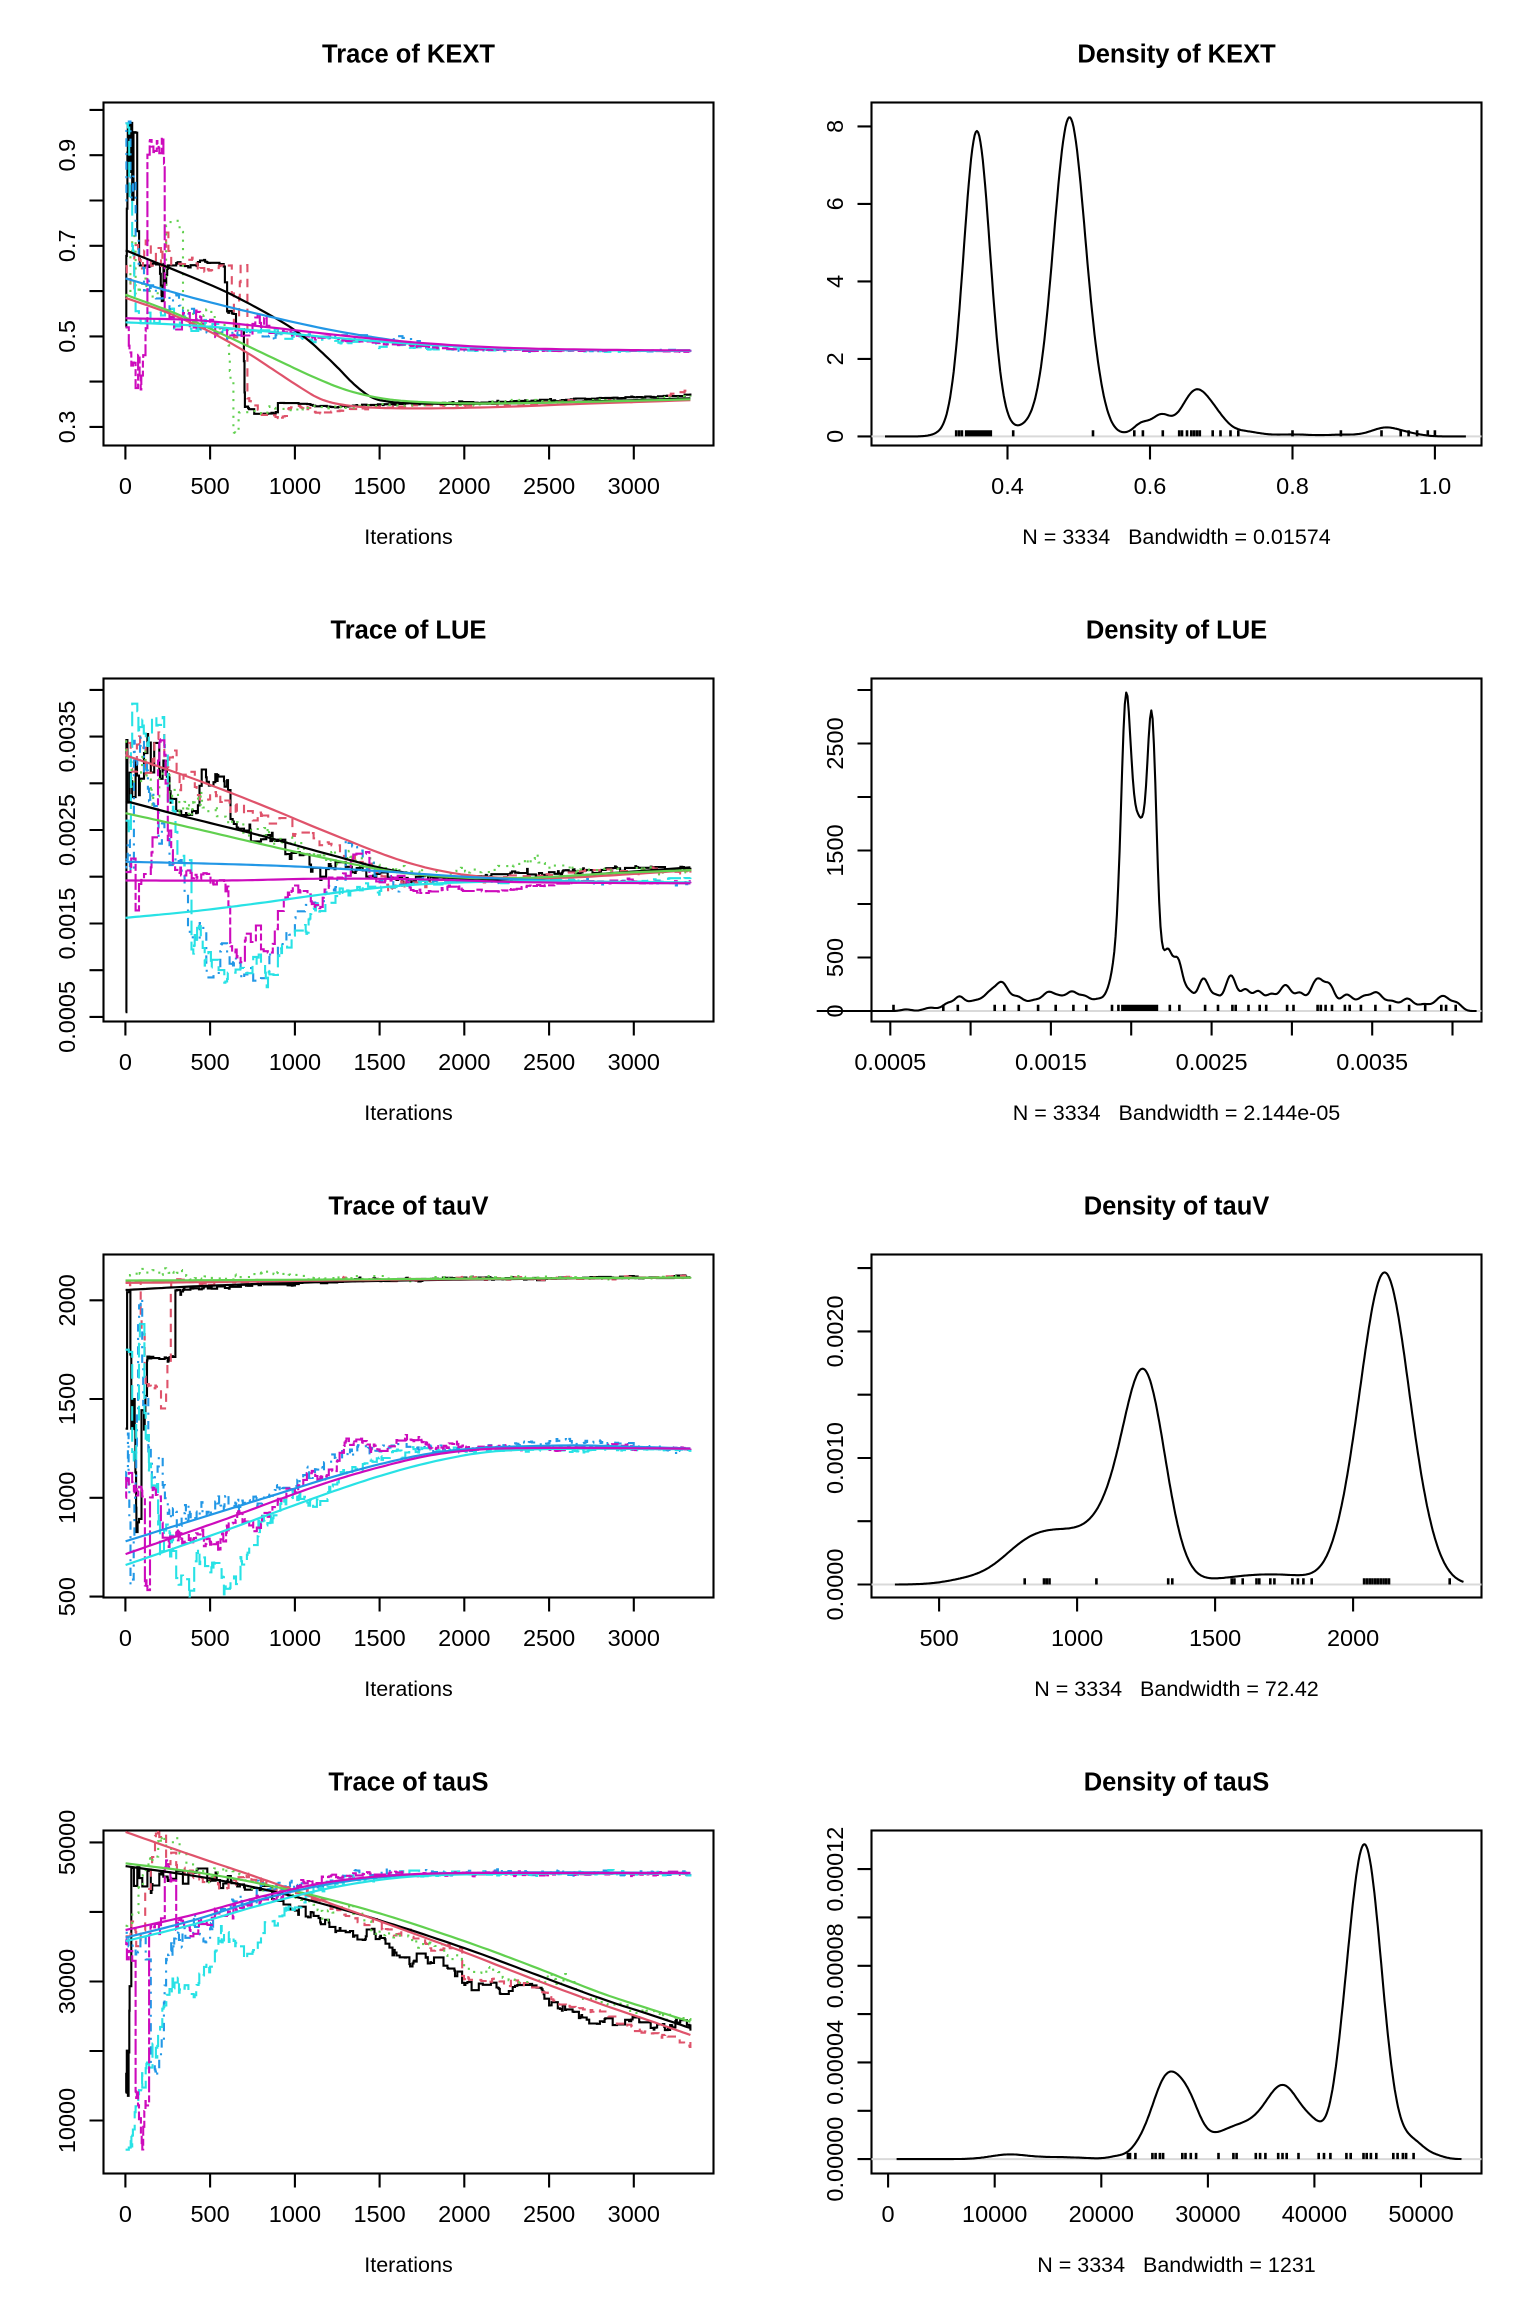 The height and width of the screenshot is (2304, 1536). What do you see at coordinates (835, 1331) in the screenshot?
I see `svg-text: 0.0020` at bounding box center [835, 1331].